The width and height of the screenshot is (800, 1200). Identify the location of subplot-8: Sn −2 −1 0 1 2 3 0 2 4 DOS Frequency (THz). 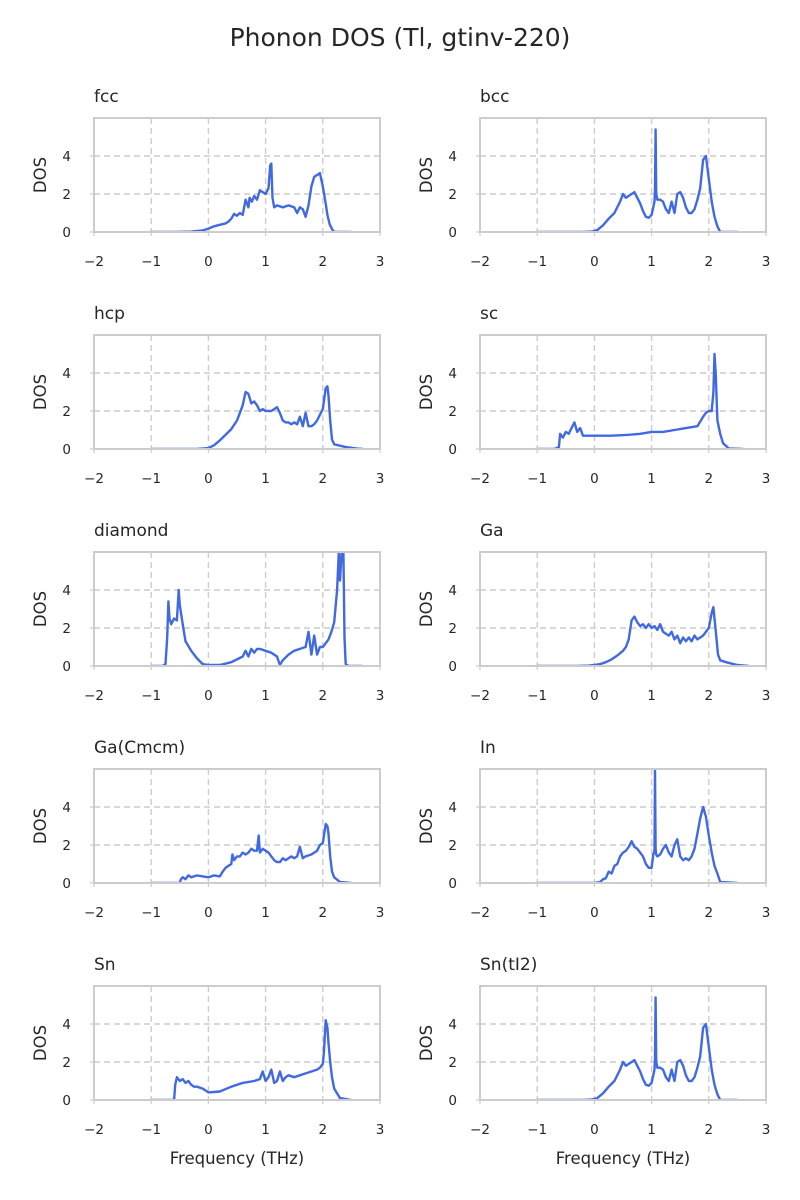
(207, 1061).